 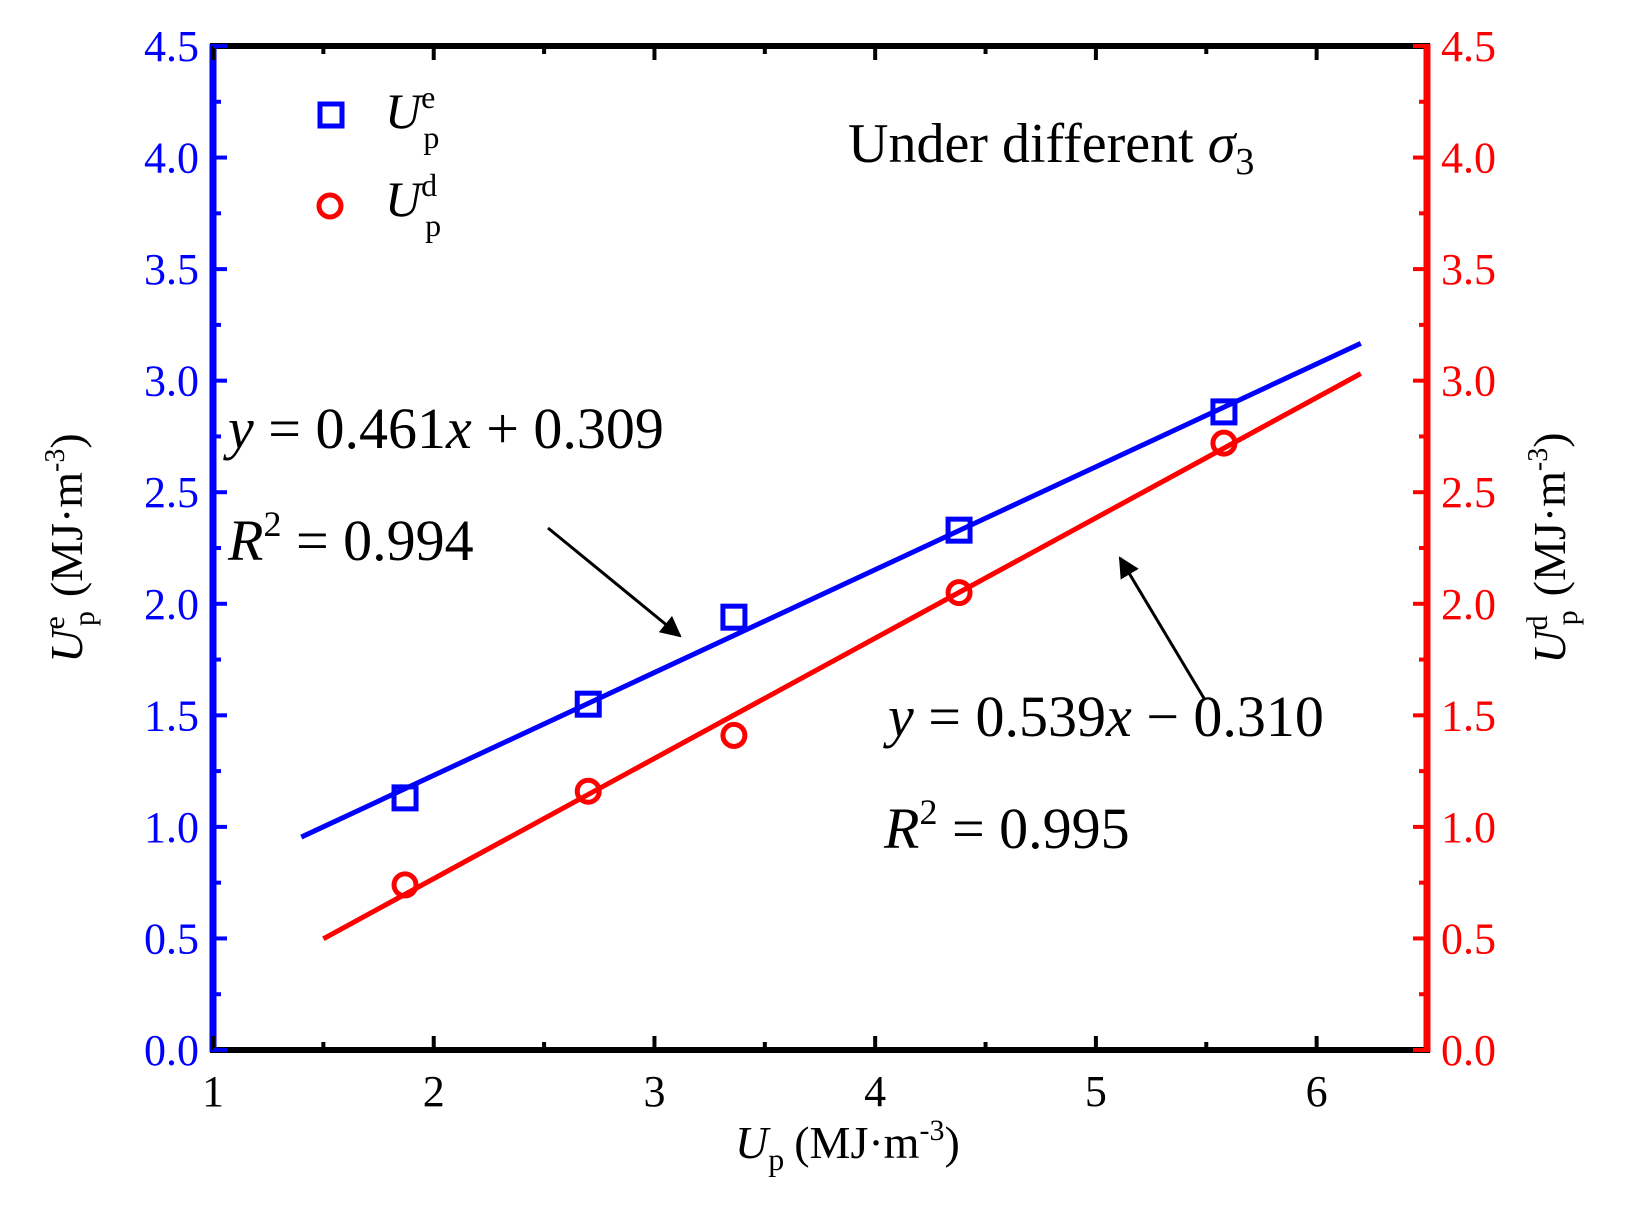 I want to click on y-left-tick-label: 3.0, so click(x=171, y=381).